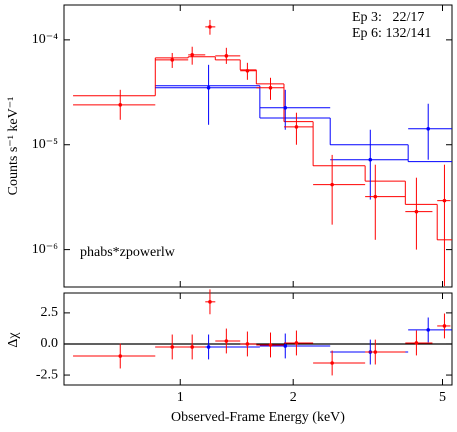  I want to click on y-tick-label: 0.0, so click(50, 343).